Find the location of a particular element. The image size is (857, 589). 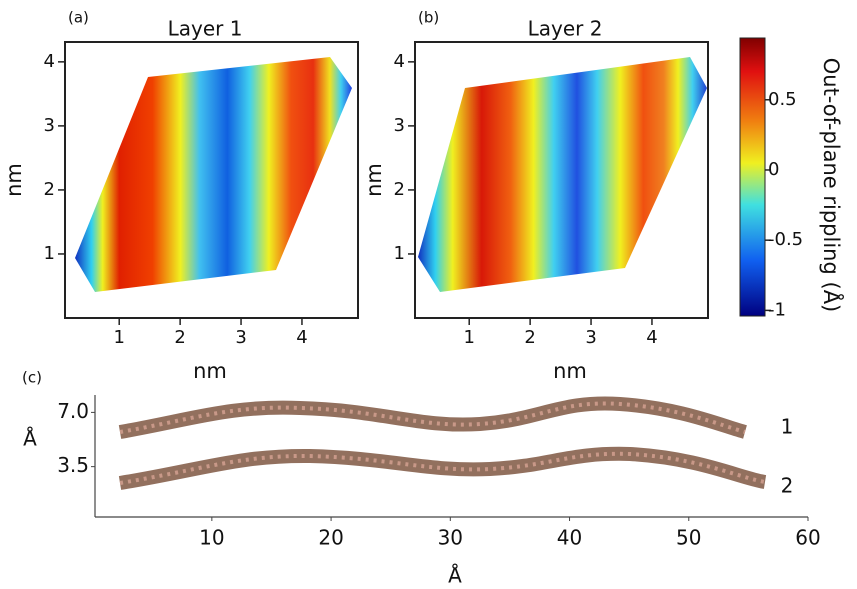

heatmap-a is located at coordinates (213, 174).